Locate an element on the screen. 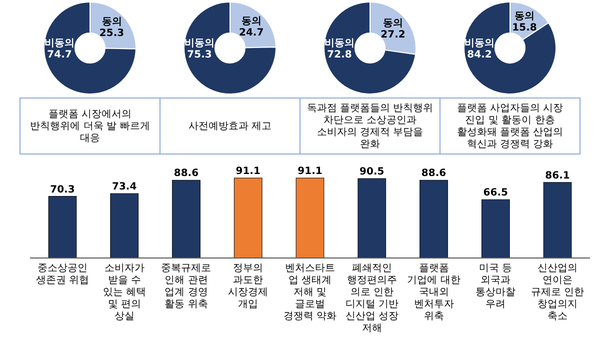 The image size is (600, 350). x-tick-label: 중소상공인 생존권 위협 is located at coordinates (63, 274).